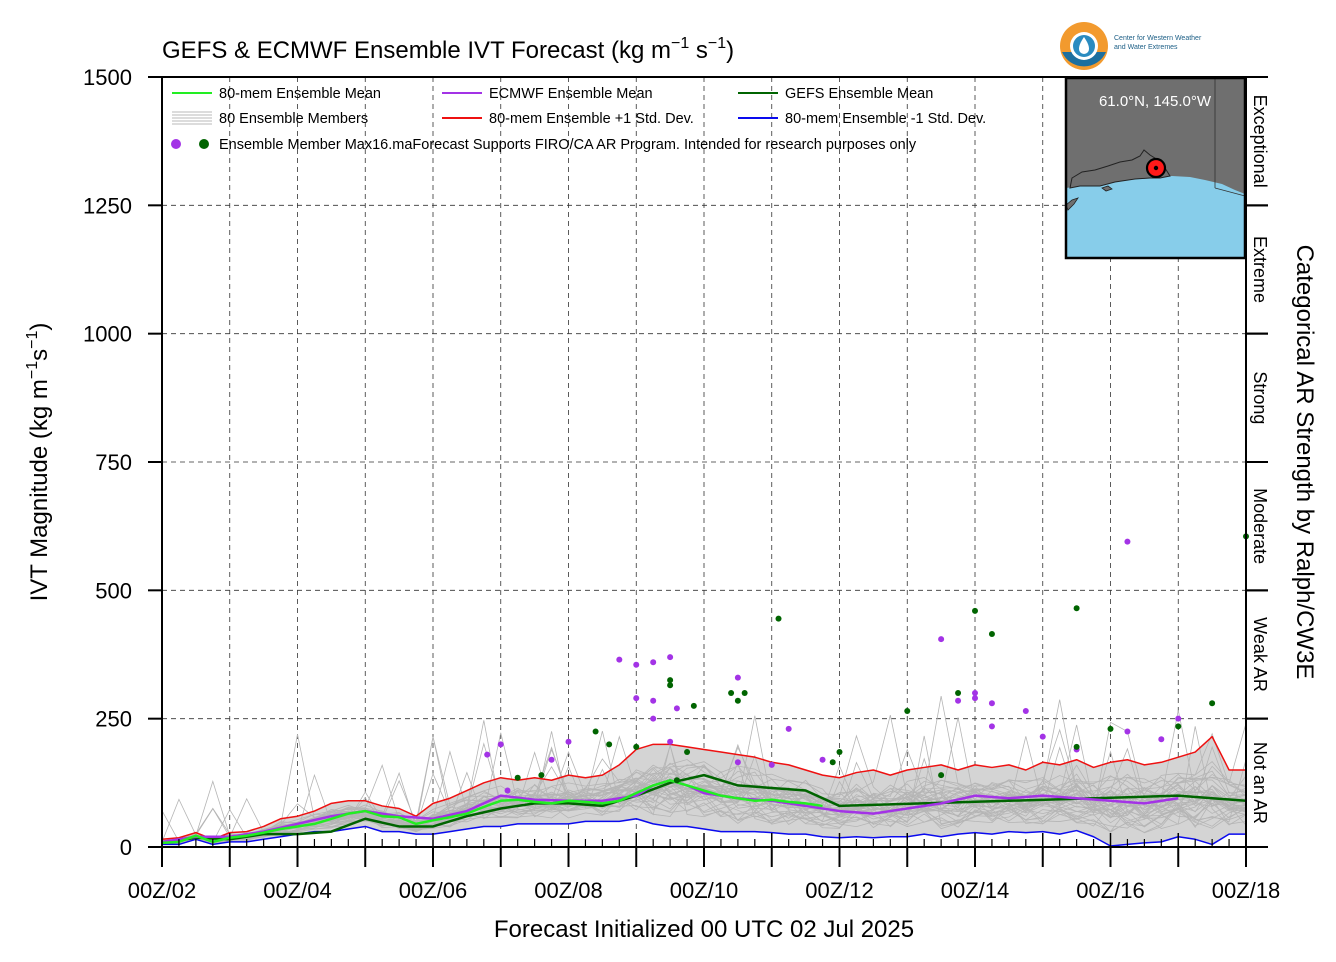  What do you see at coordinates (107, 77) in the screenshot?
I see `y-tick-label: 1500` at bounding box center [107, 77].